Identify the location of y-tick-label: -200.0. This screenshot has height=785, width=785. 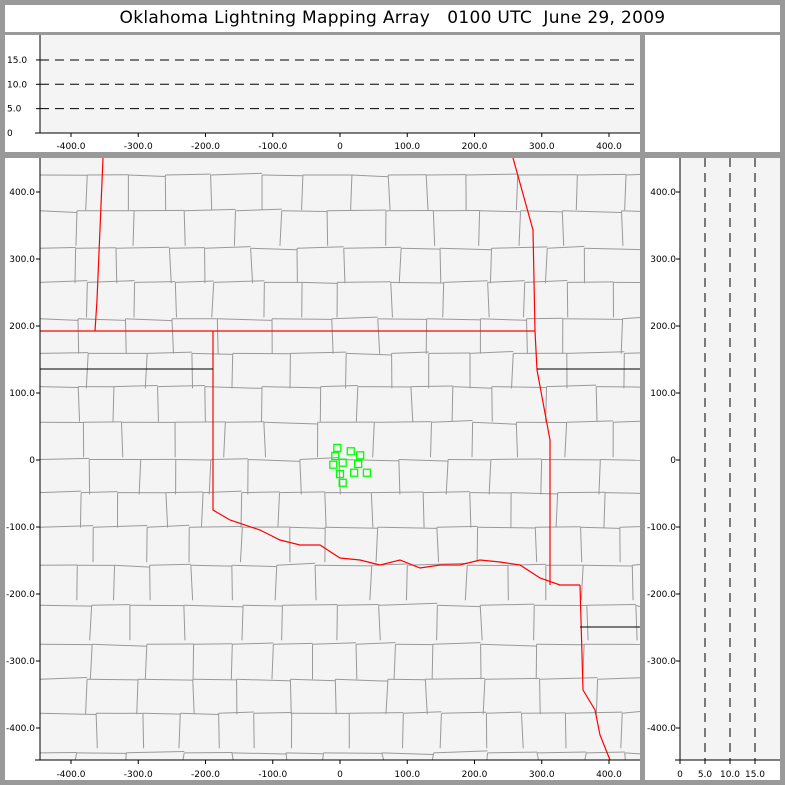
(661, 595).